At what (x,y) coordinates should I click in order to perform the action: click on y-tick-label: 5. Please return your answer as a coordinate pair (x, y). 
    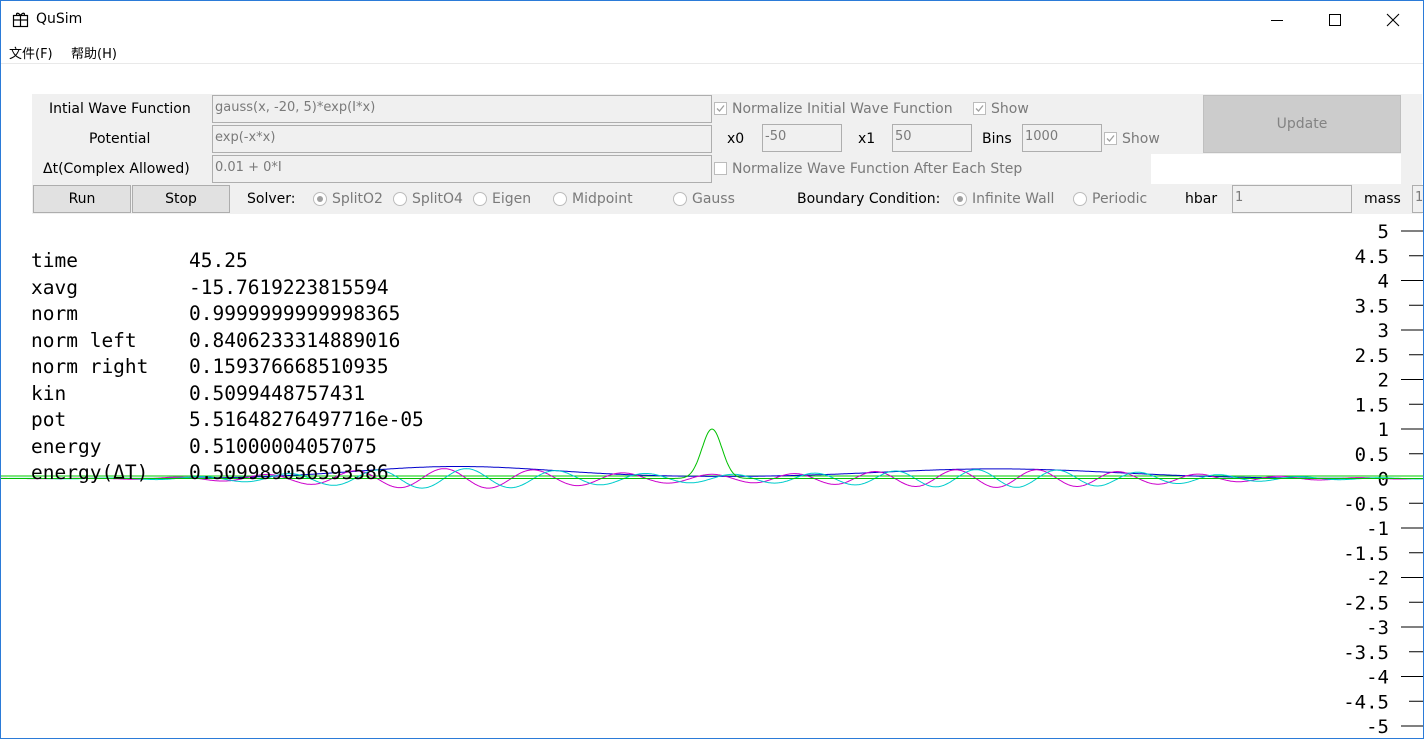
    Looking at the image, I should click on (1383, 232).